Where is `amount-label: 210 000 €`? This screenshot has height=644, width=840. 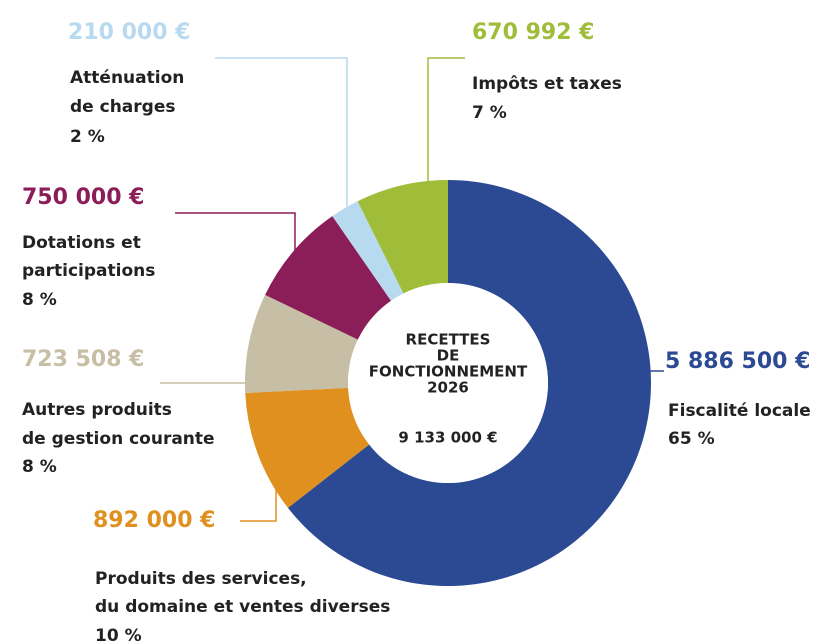 amount-label: 210 000 € is located at coordinates (129, 32).